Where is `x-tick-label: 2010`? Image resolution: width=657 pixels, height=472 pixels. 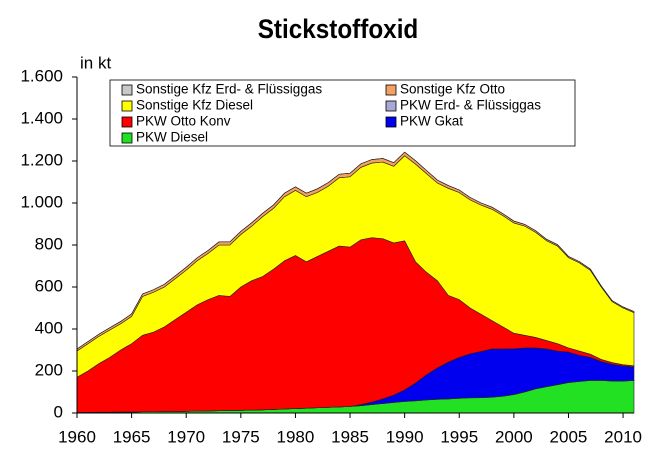 x-tick-label: 2010 is located at coordinates (623, 436).